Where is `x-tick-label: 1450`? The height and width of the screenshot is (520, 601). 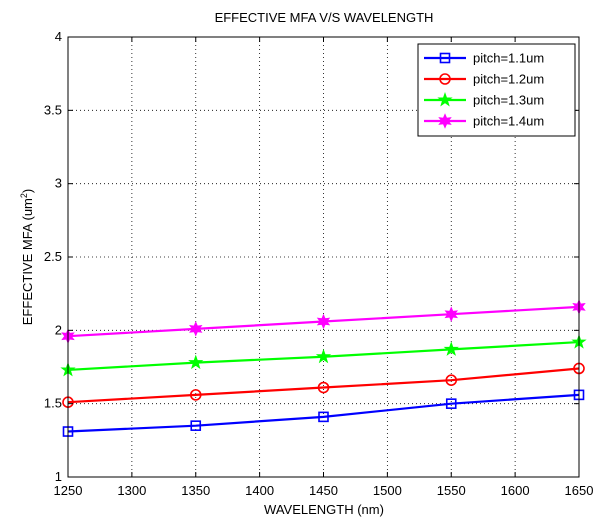
x-tick-label: 1450 is located at coordinates (323, 490).